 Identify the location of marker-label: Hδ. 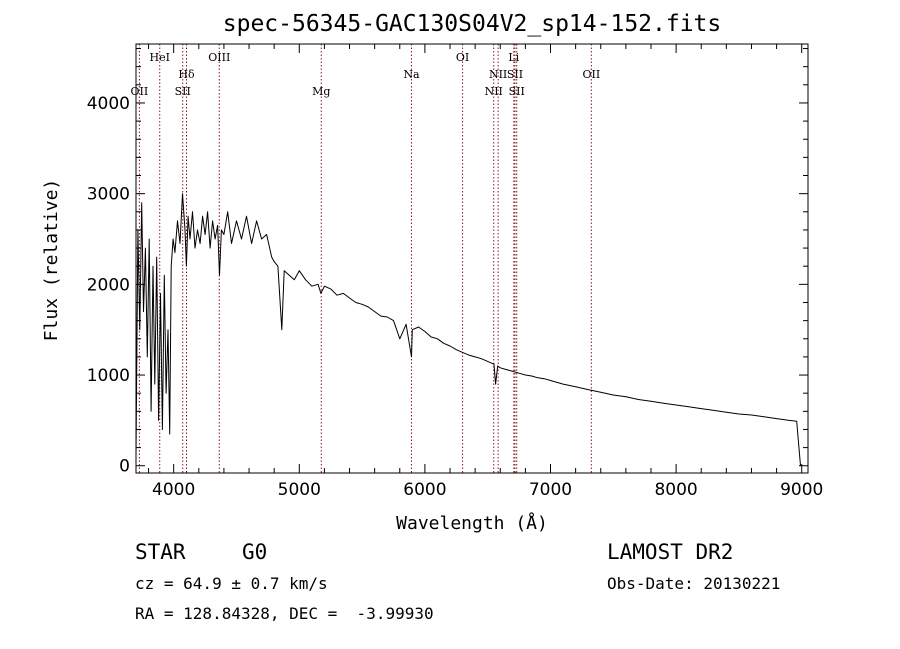
(186, 74).